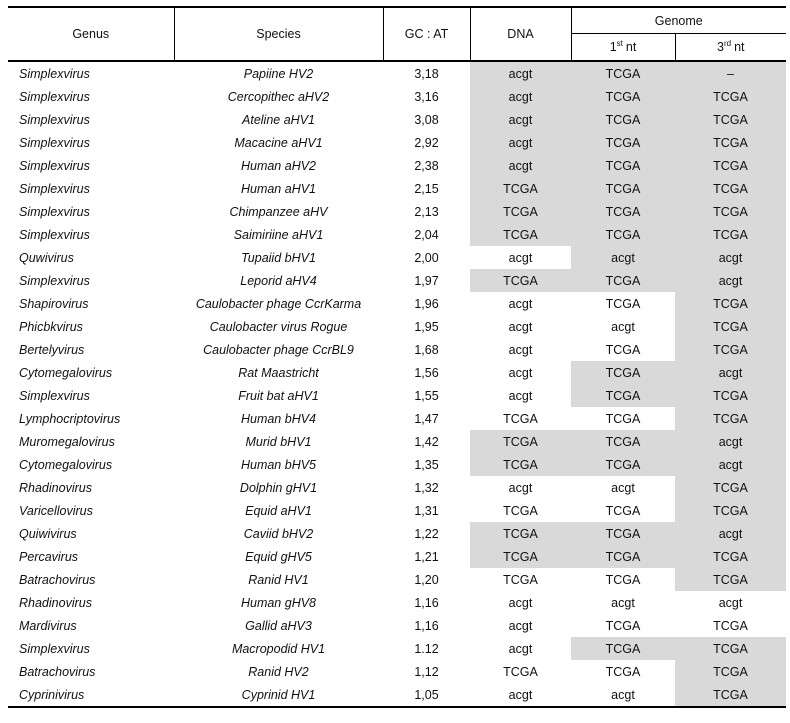 This screenshot has height=723, width=790. Describe the element at coordinates (397, 280) in the screenshot. I see `table-row: Simplexvirus Leporid aHV4 1,97 TCGA TCGA acgt` at that location.